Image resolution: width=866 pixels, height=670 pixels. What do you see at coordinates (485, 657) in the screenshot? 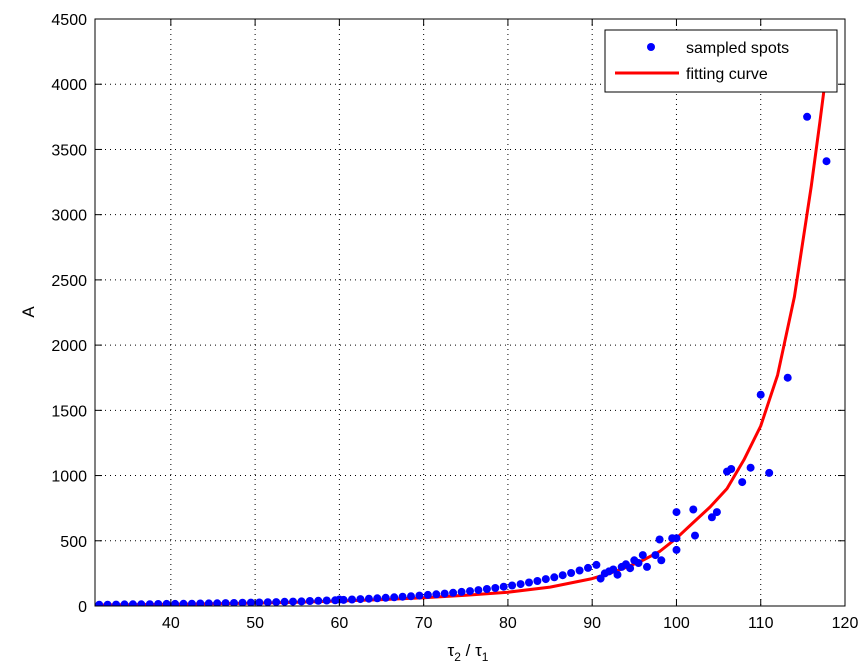
I see `x-axis-label-sub2: 1` at bounding box center [485, 657].